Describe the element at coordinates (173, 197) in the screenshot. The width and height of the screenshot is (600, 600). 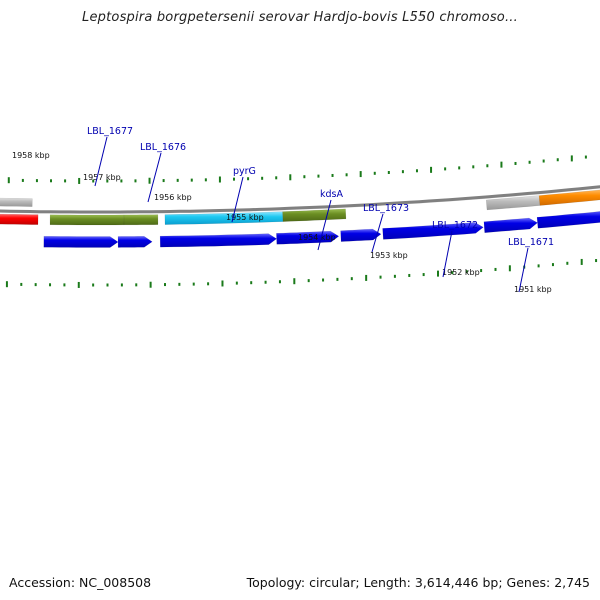
I see `kbp-label: 1956 kbp` at that location.